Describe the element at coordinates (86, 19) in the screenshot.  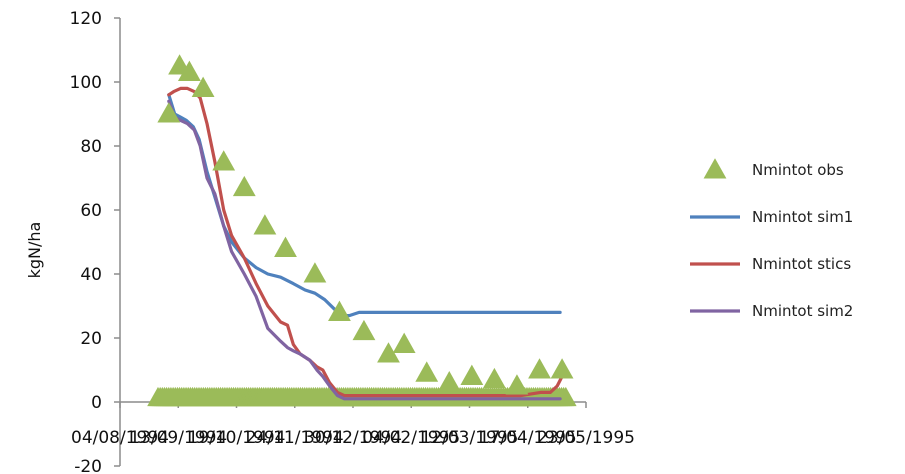
I see `y-tick-label: 120` at that location.